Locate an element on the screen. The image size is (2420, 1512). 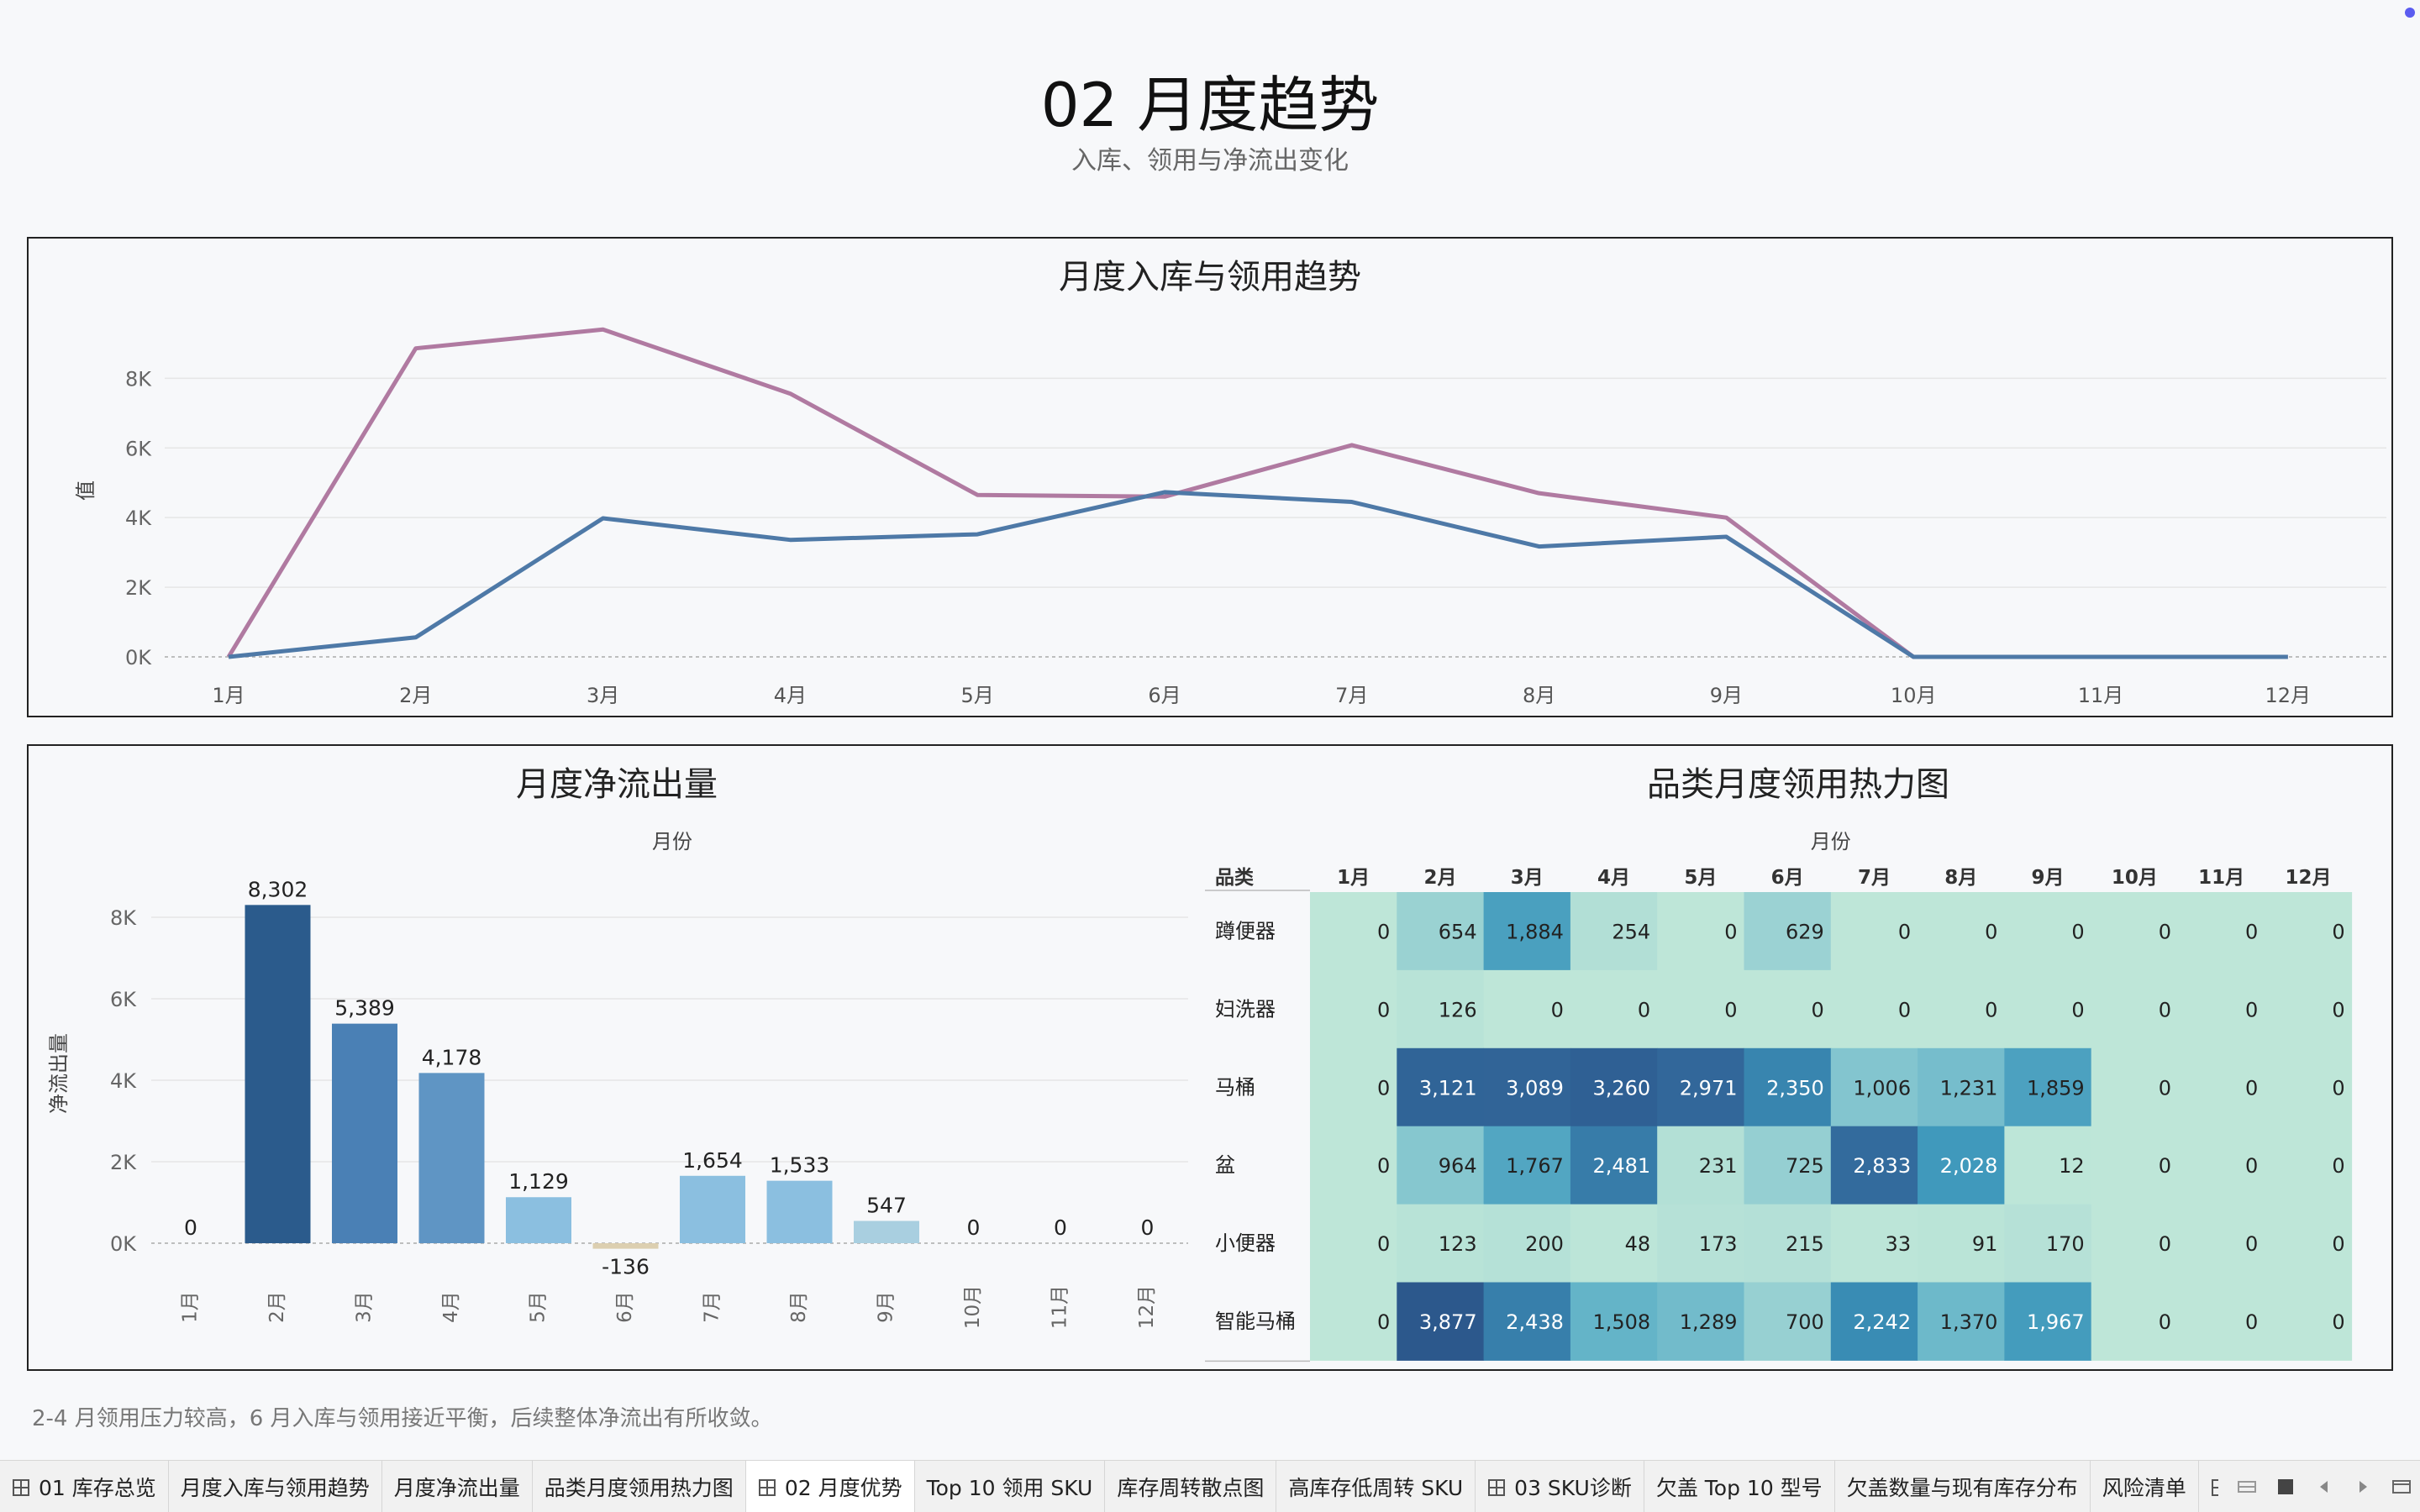
sheet-tab: Top 10 领用 SKU is located at coordinates (1011, 1486).